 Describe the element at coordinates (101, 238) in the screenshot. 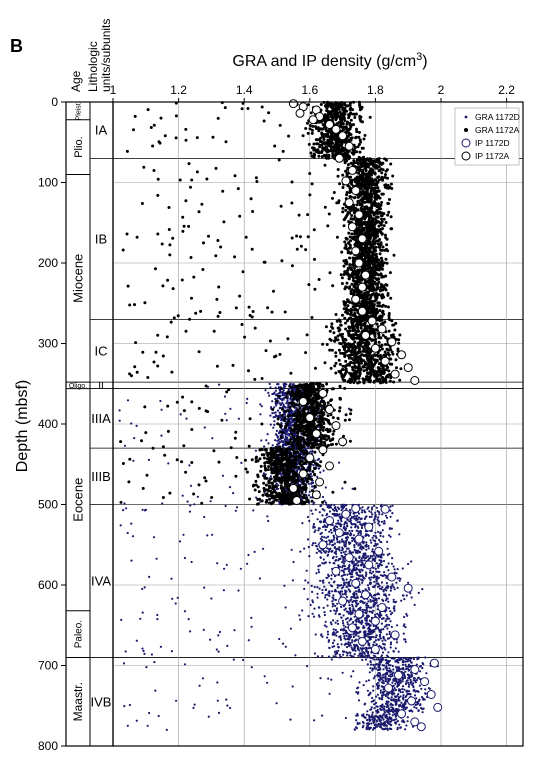

I see `unit-label: IB` at that location.